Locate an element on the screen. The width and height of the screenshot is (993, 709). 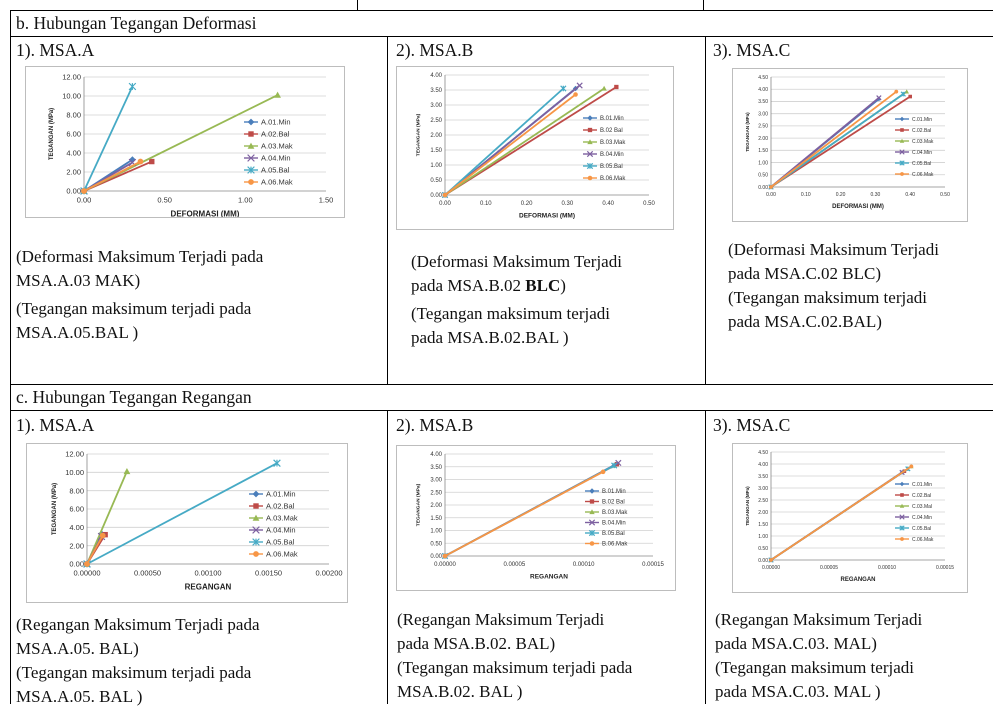
panel-label-c1: 1). MSA.A is located at coordinates (55, 425).